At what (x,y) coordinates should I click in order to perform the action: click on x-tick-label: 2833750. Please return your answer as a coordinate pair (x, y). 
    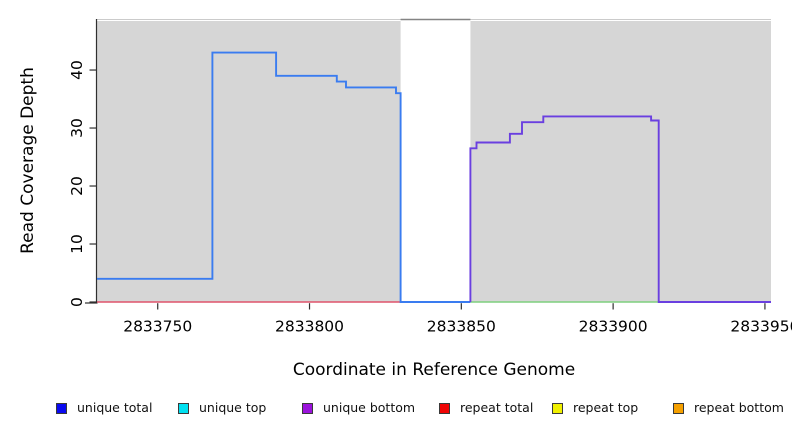
    Looking at the image, I should click on (157, 327).